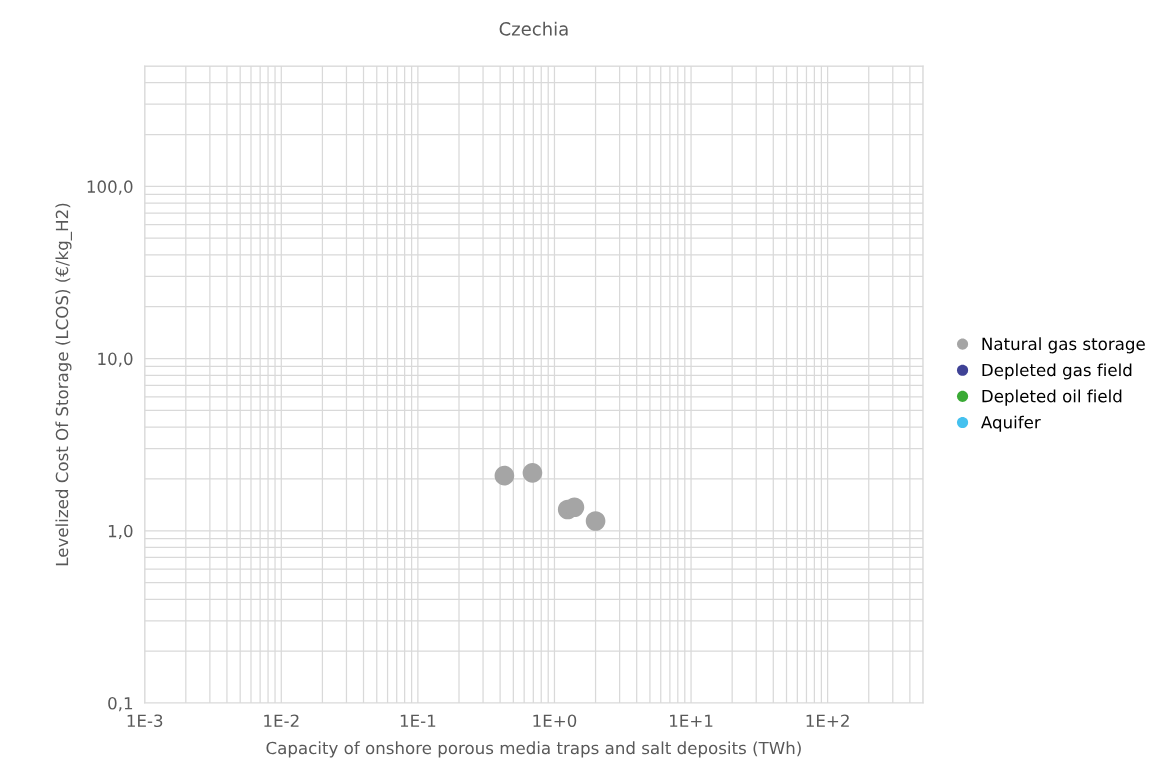 Image resolution: width=1167 pixels, height=782 pixels. What do you see at coordinates (555, 721) in the screenshot?
I see `x-tick-label: 1E+0` at bounding box center [555, 721].